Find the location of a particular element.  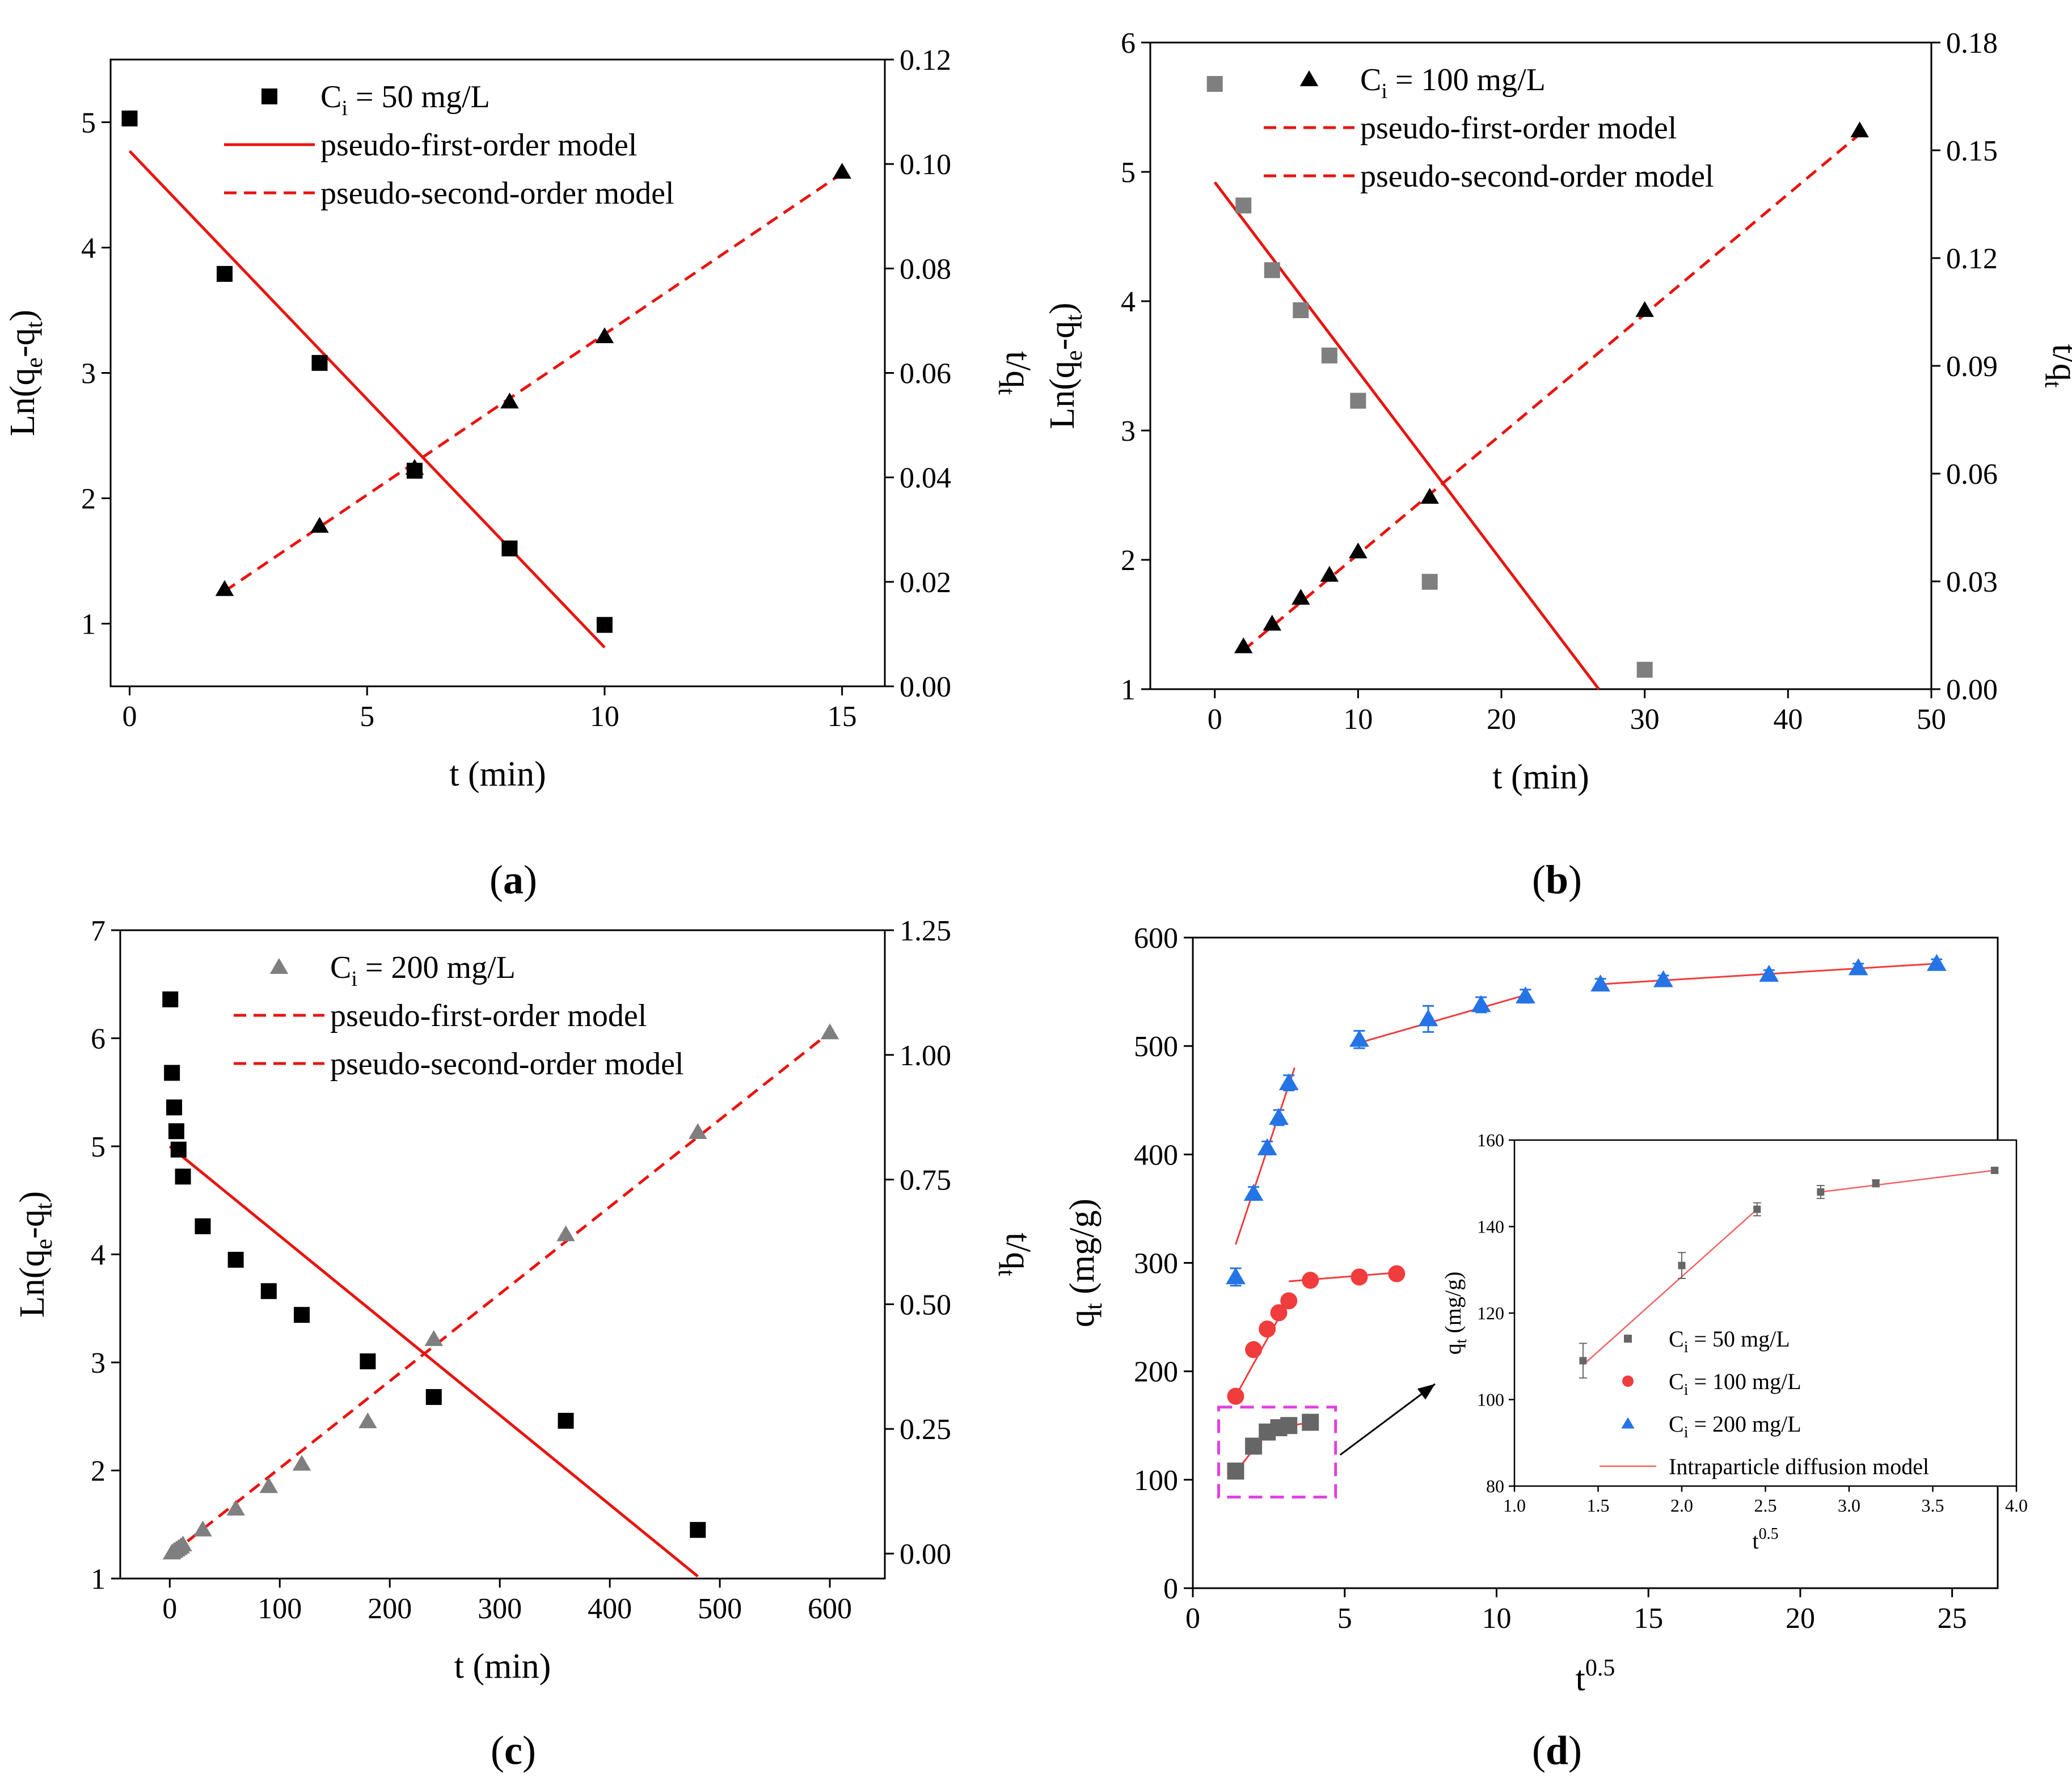

y-tick-label: 300 is located at coordinates (1156, 1264).